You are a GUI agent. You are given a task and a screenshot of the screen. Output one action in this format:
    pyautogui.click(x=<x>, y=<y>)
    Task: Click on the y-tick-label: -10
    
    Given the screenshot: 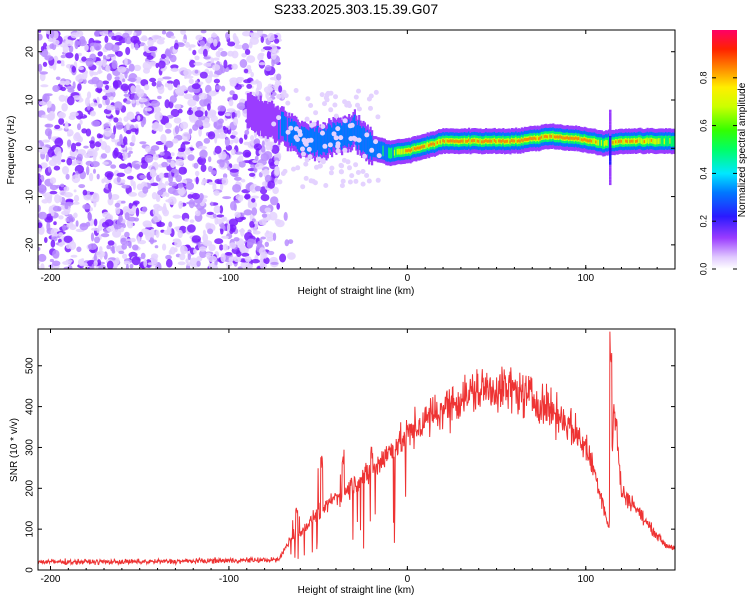 What is the action you would take?
    pyautogui.click(x=30, y=196)
    